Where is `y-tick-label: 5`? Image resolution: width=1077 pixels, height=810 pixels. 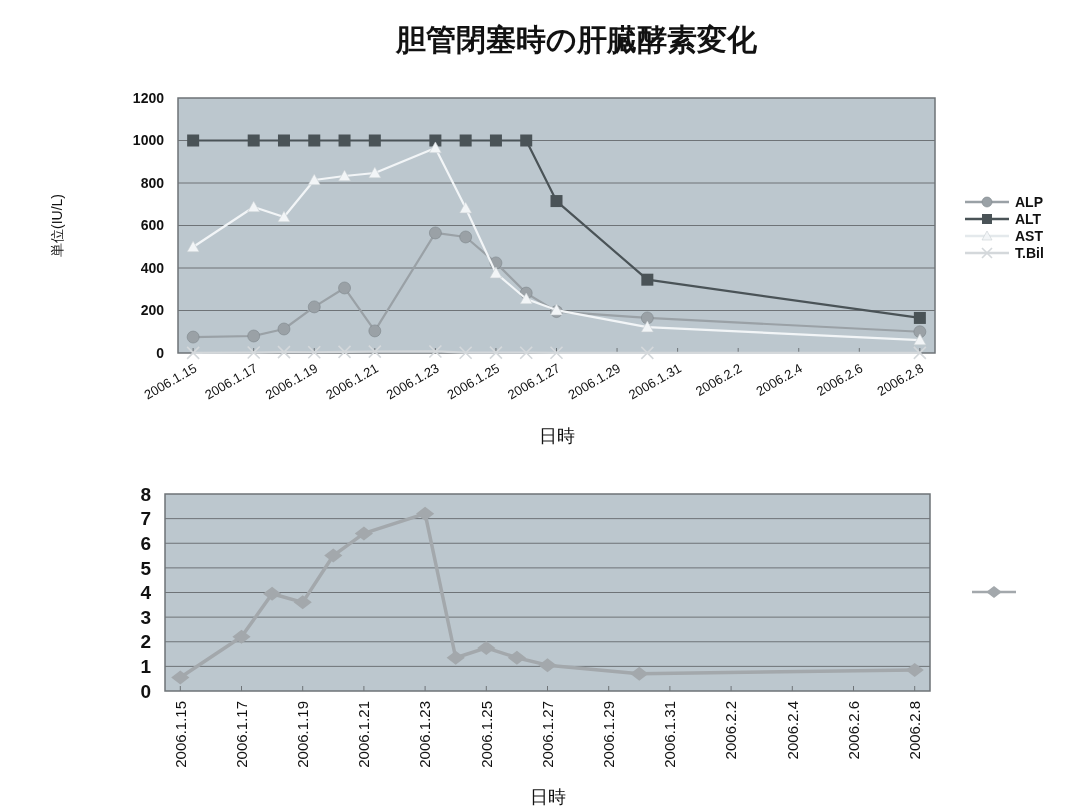
y-tick-label: 5 is located at coordinates (146, 568).